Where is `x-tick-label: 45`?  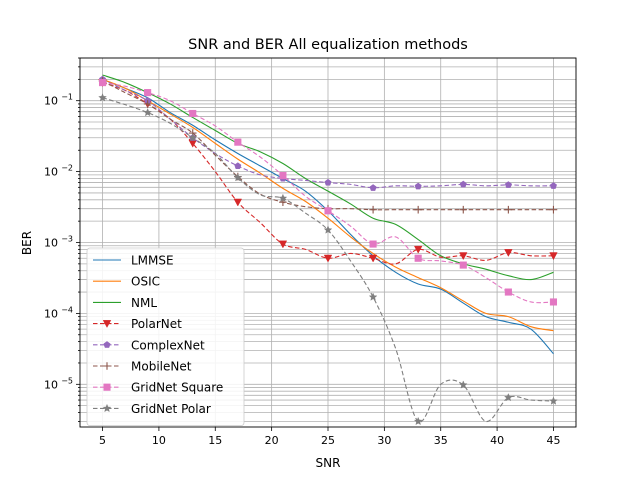
x-tick-label: 45 is located at coordinates (553, 440).